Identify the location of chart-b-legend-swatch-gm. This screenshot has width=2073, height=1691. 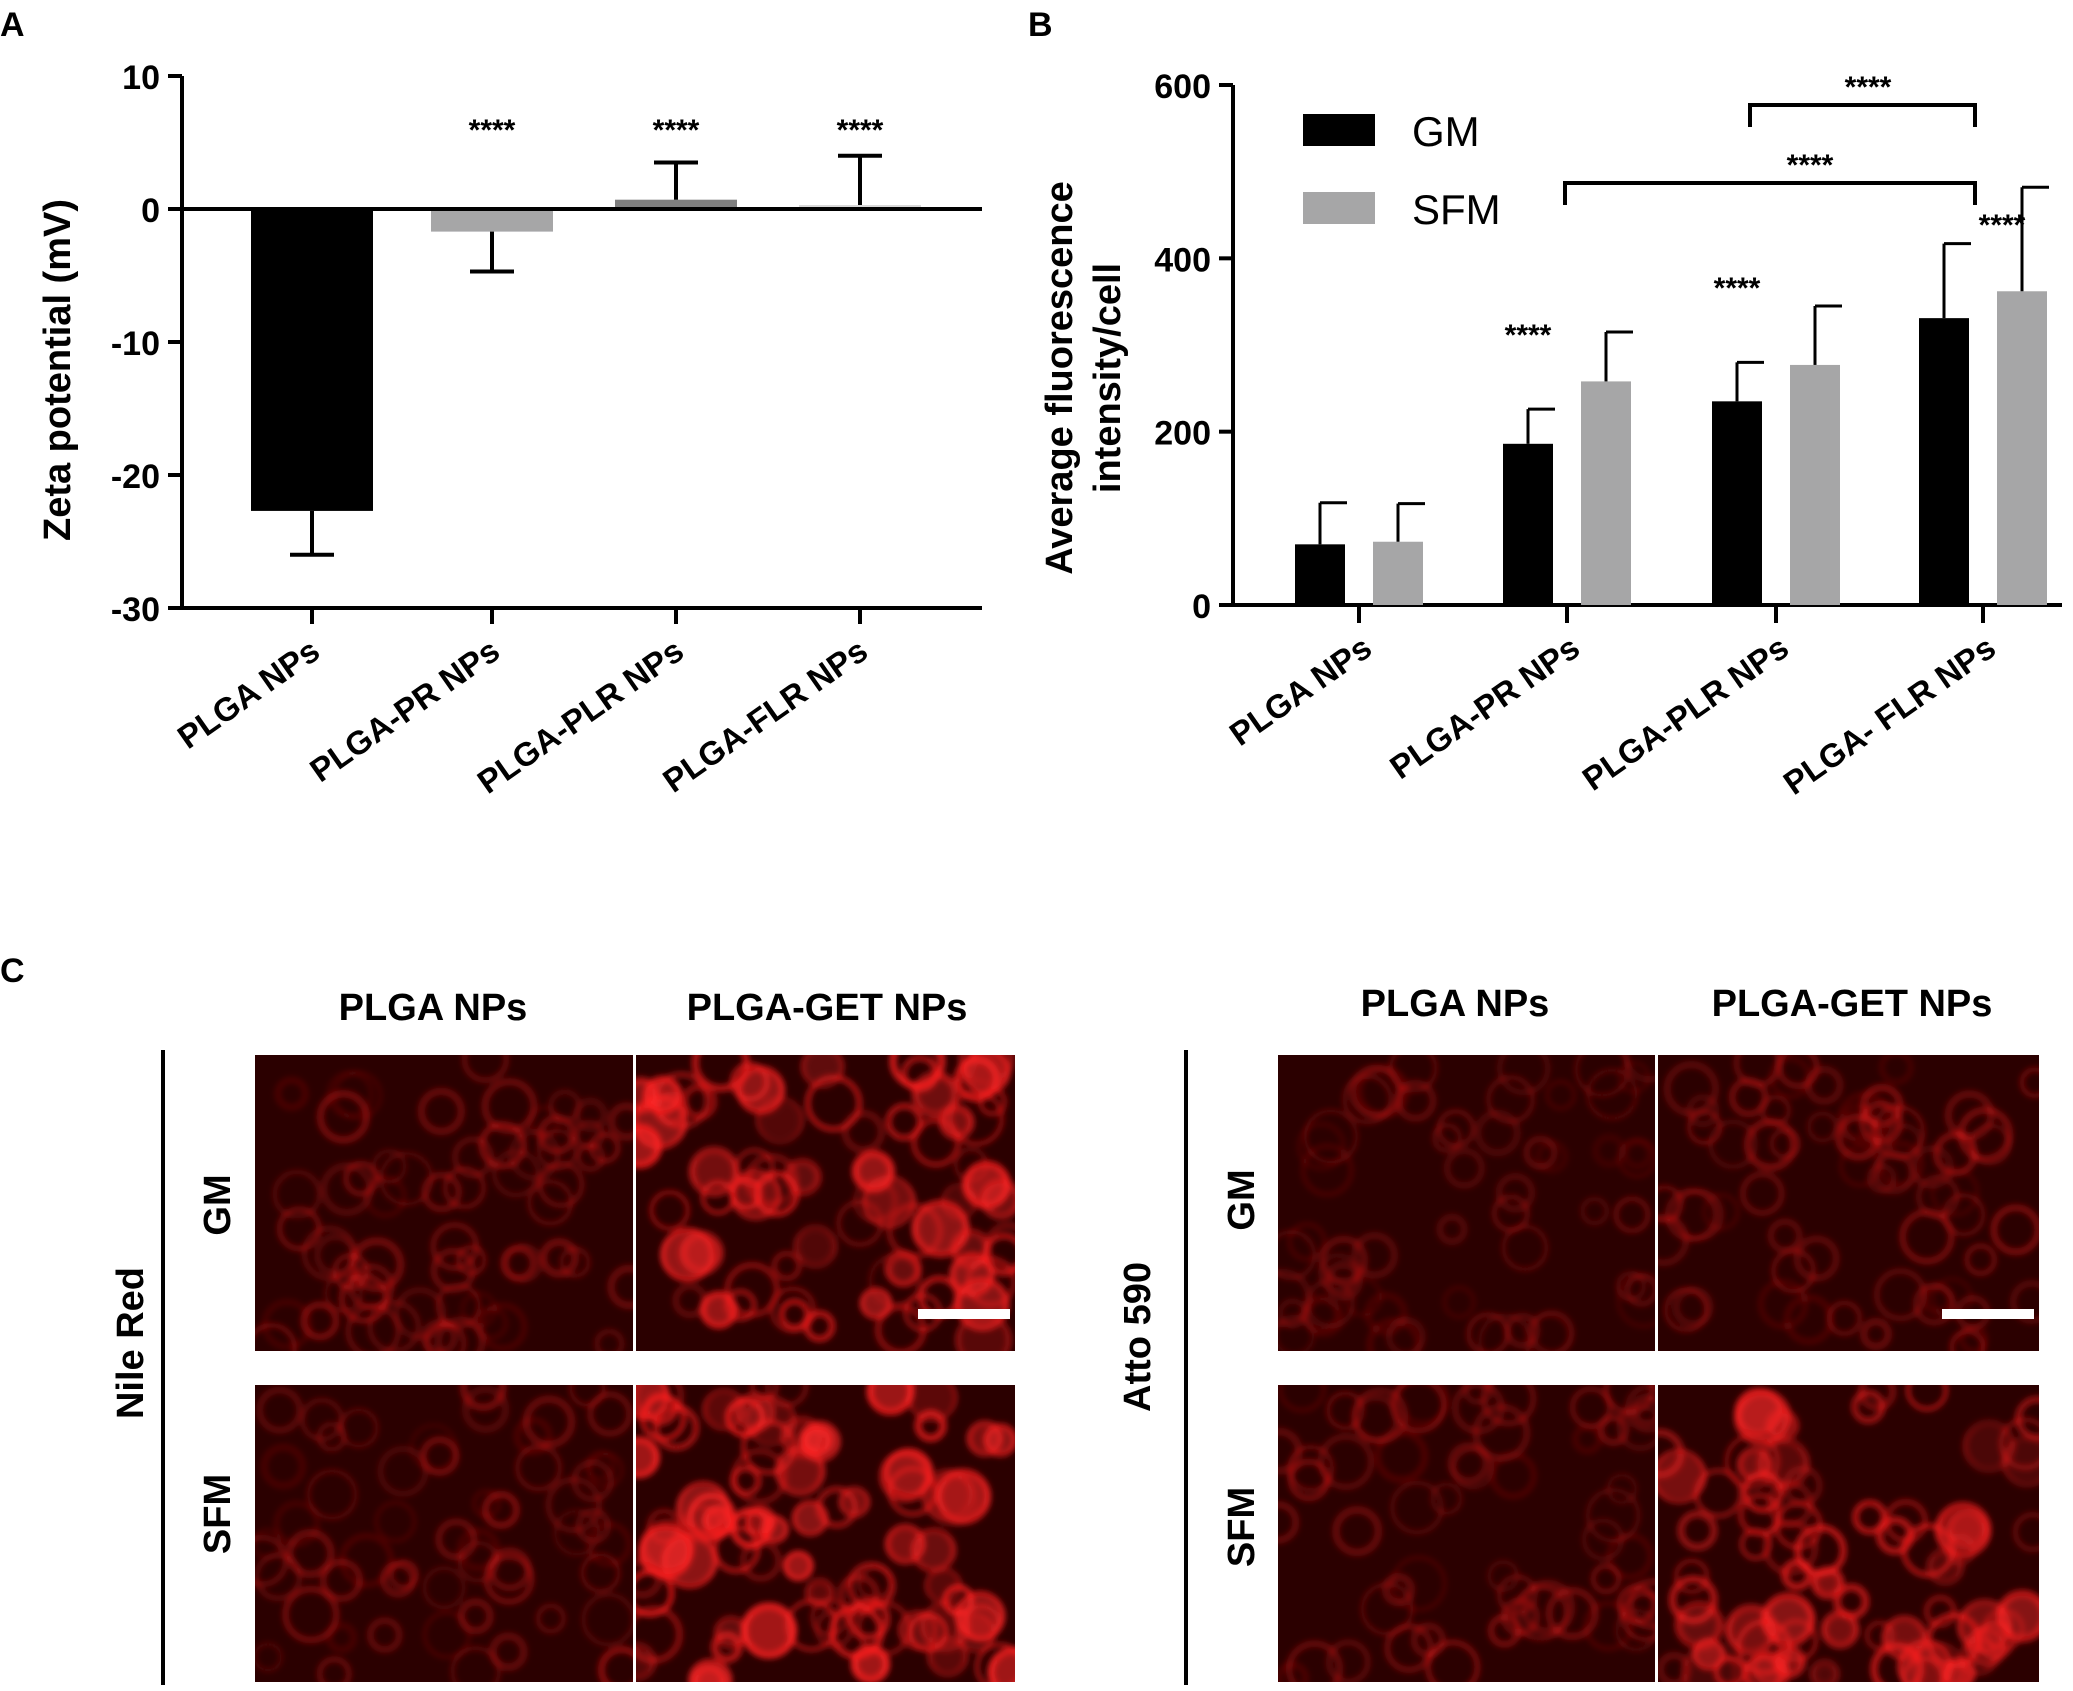
(1339, 130).